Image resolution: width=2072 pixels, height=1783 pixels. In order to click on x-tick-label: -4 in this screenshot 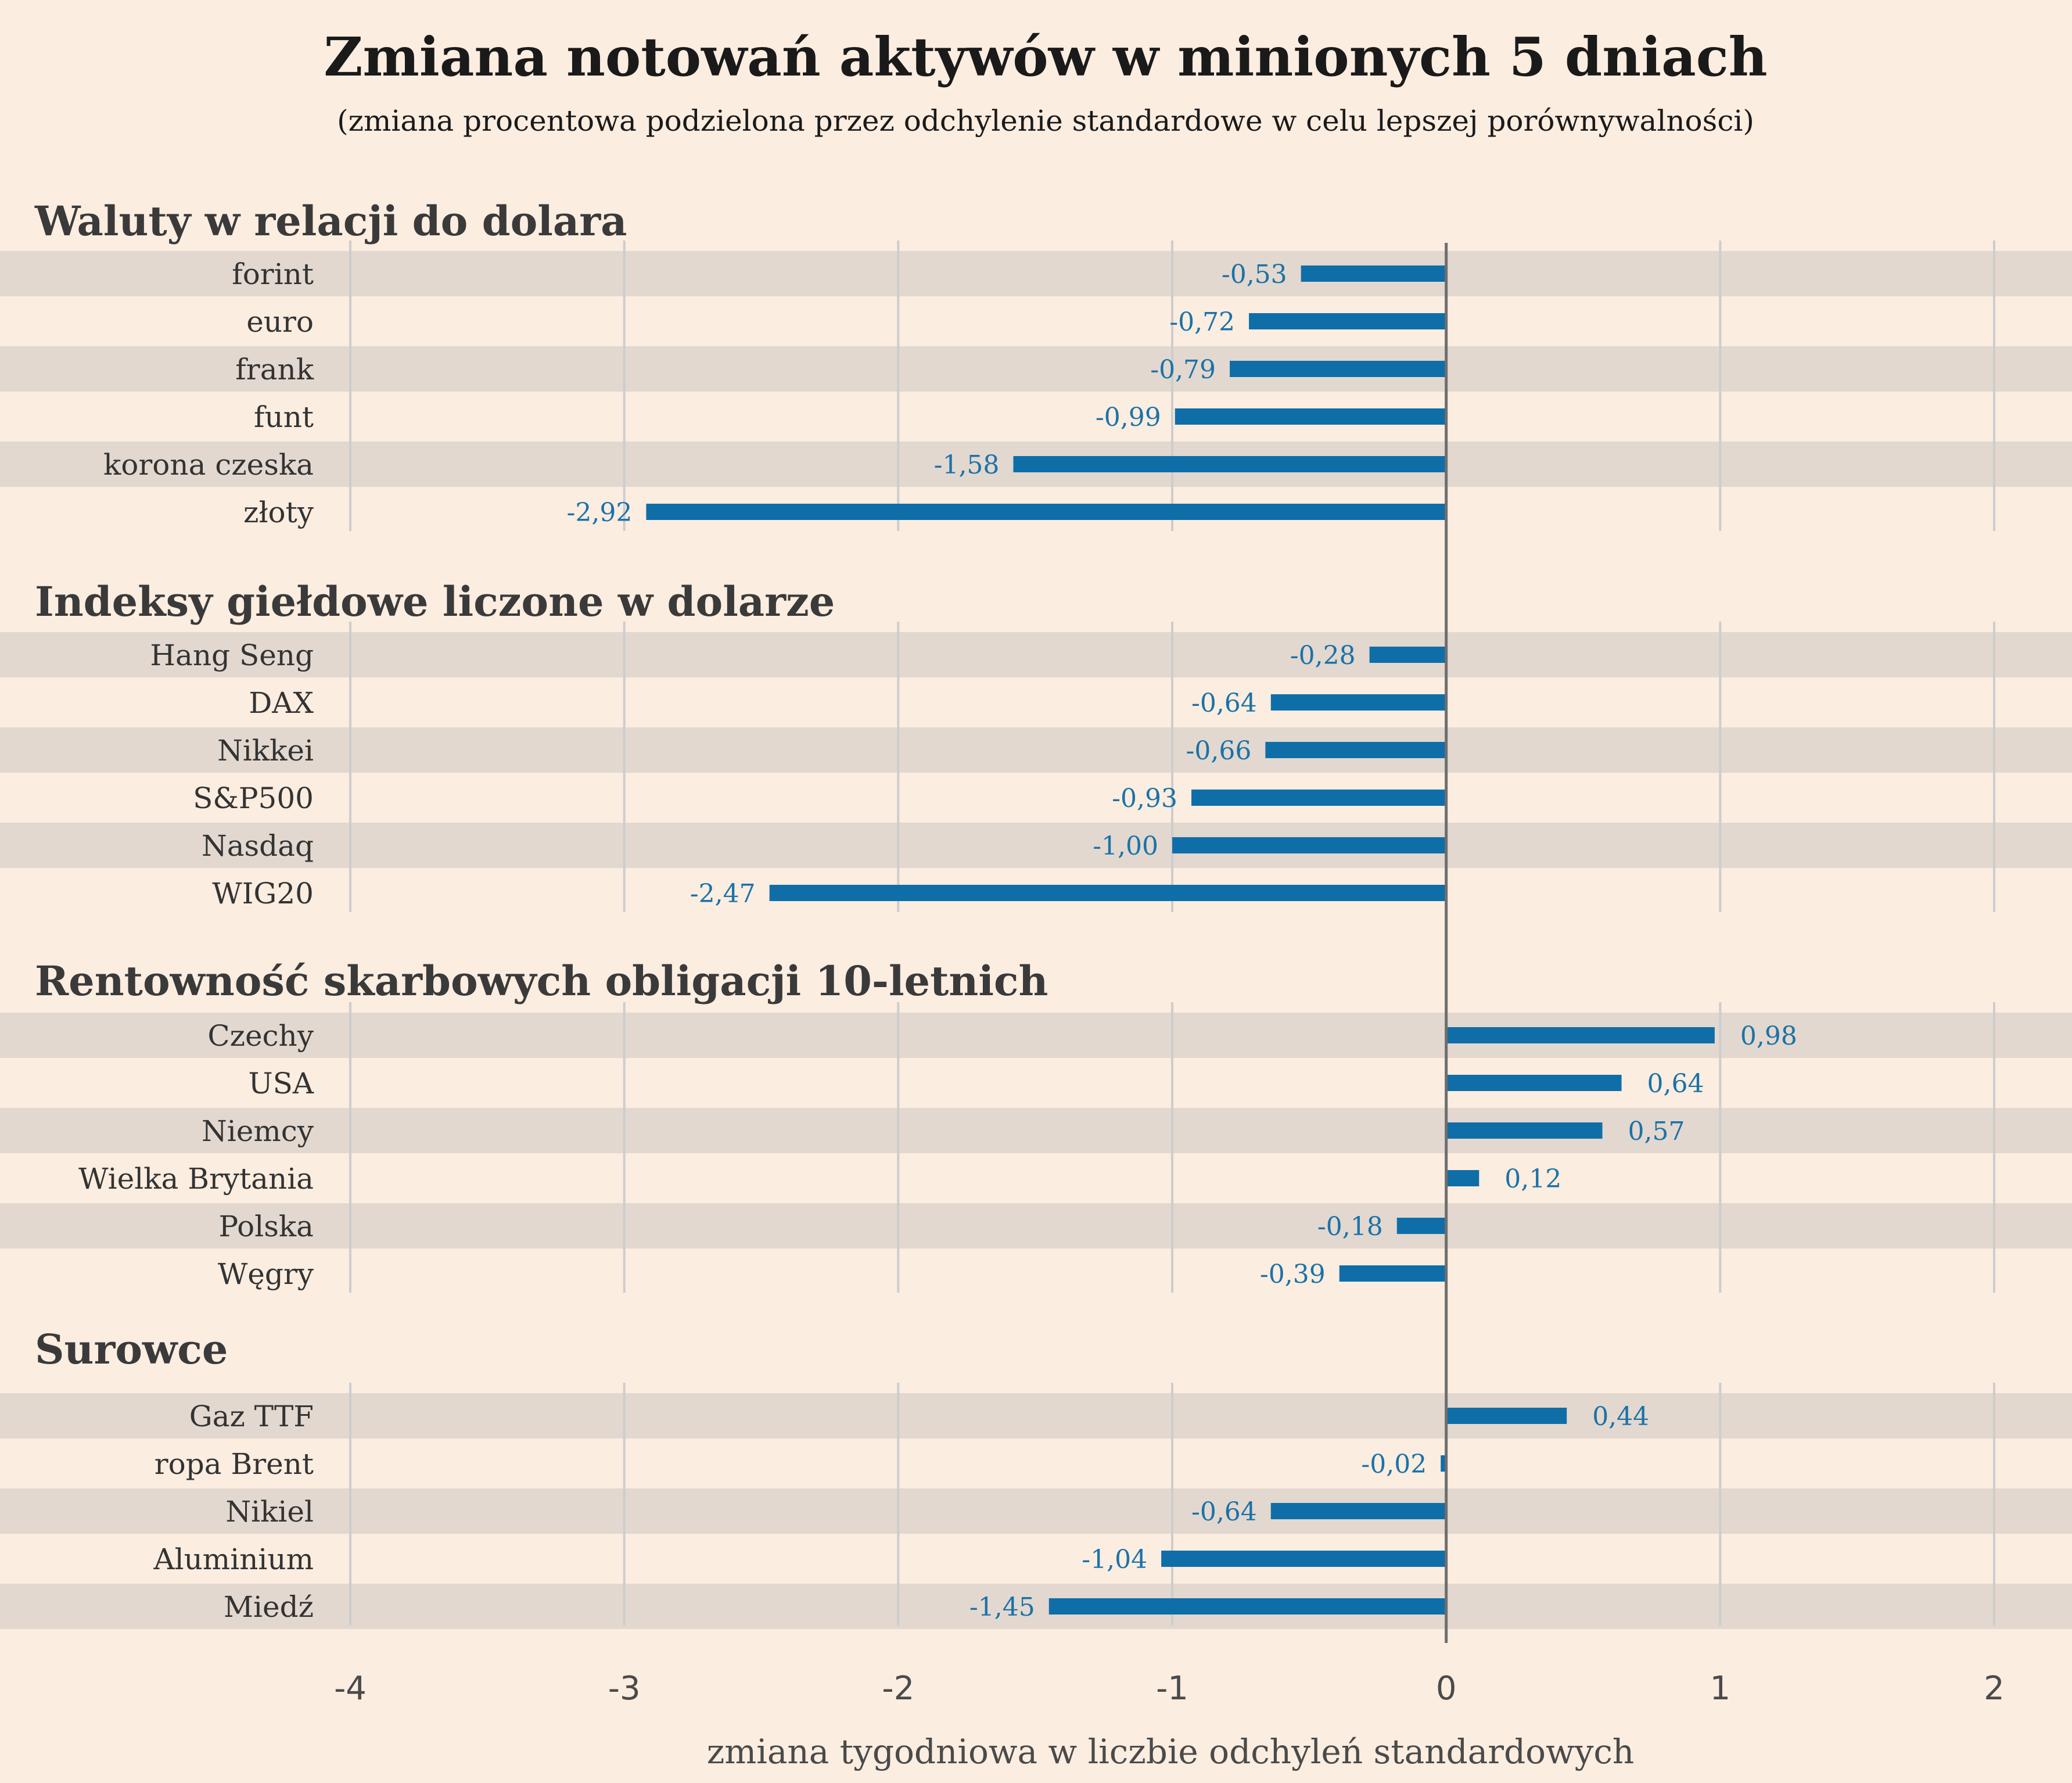, I will do `click(351, 1688)`.